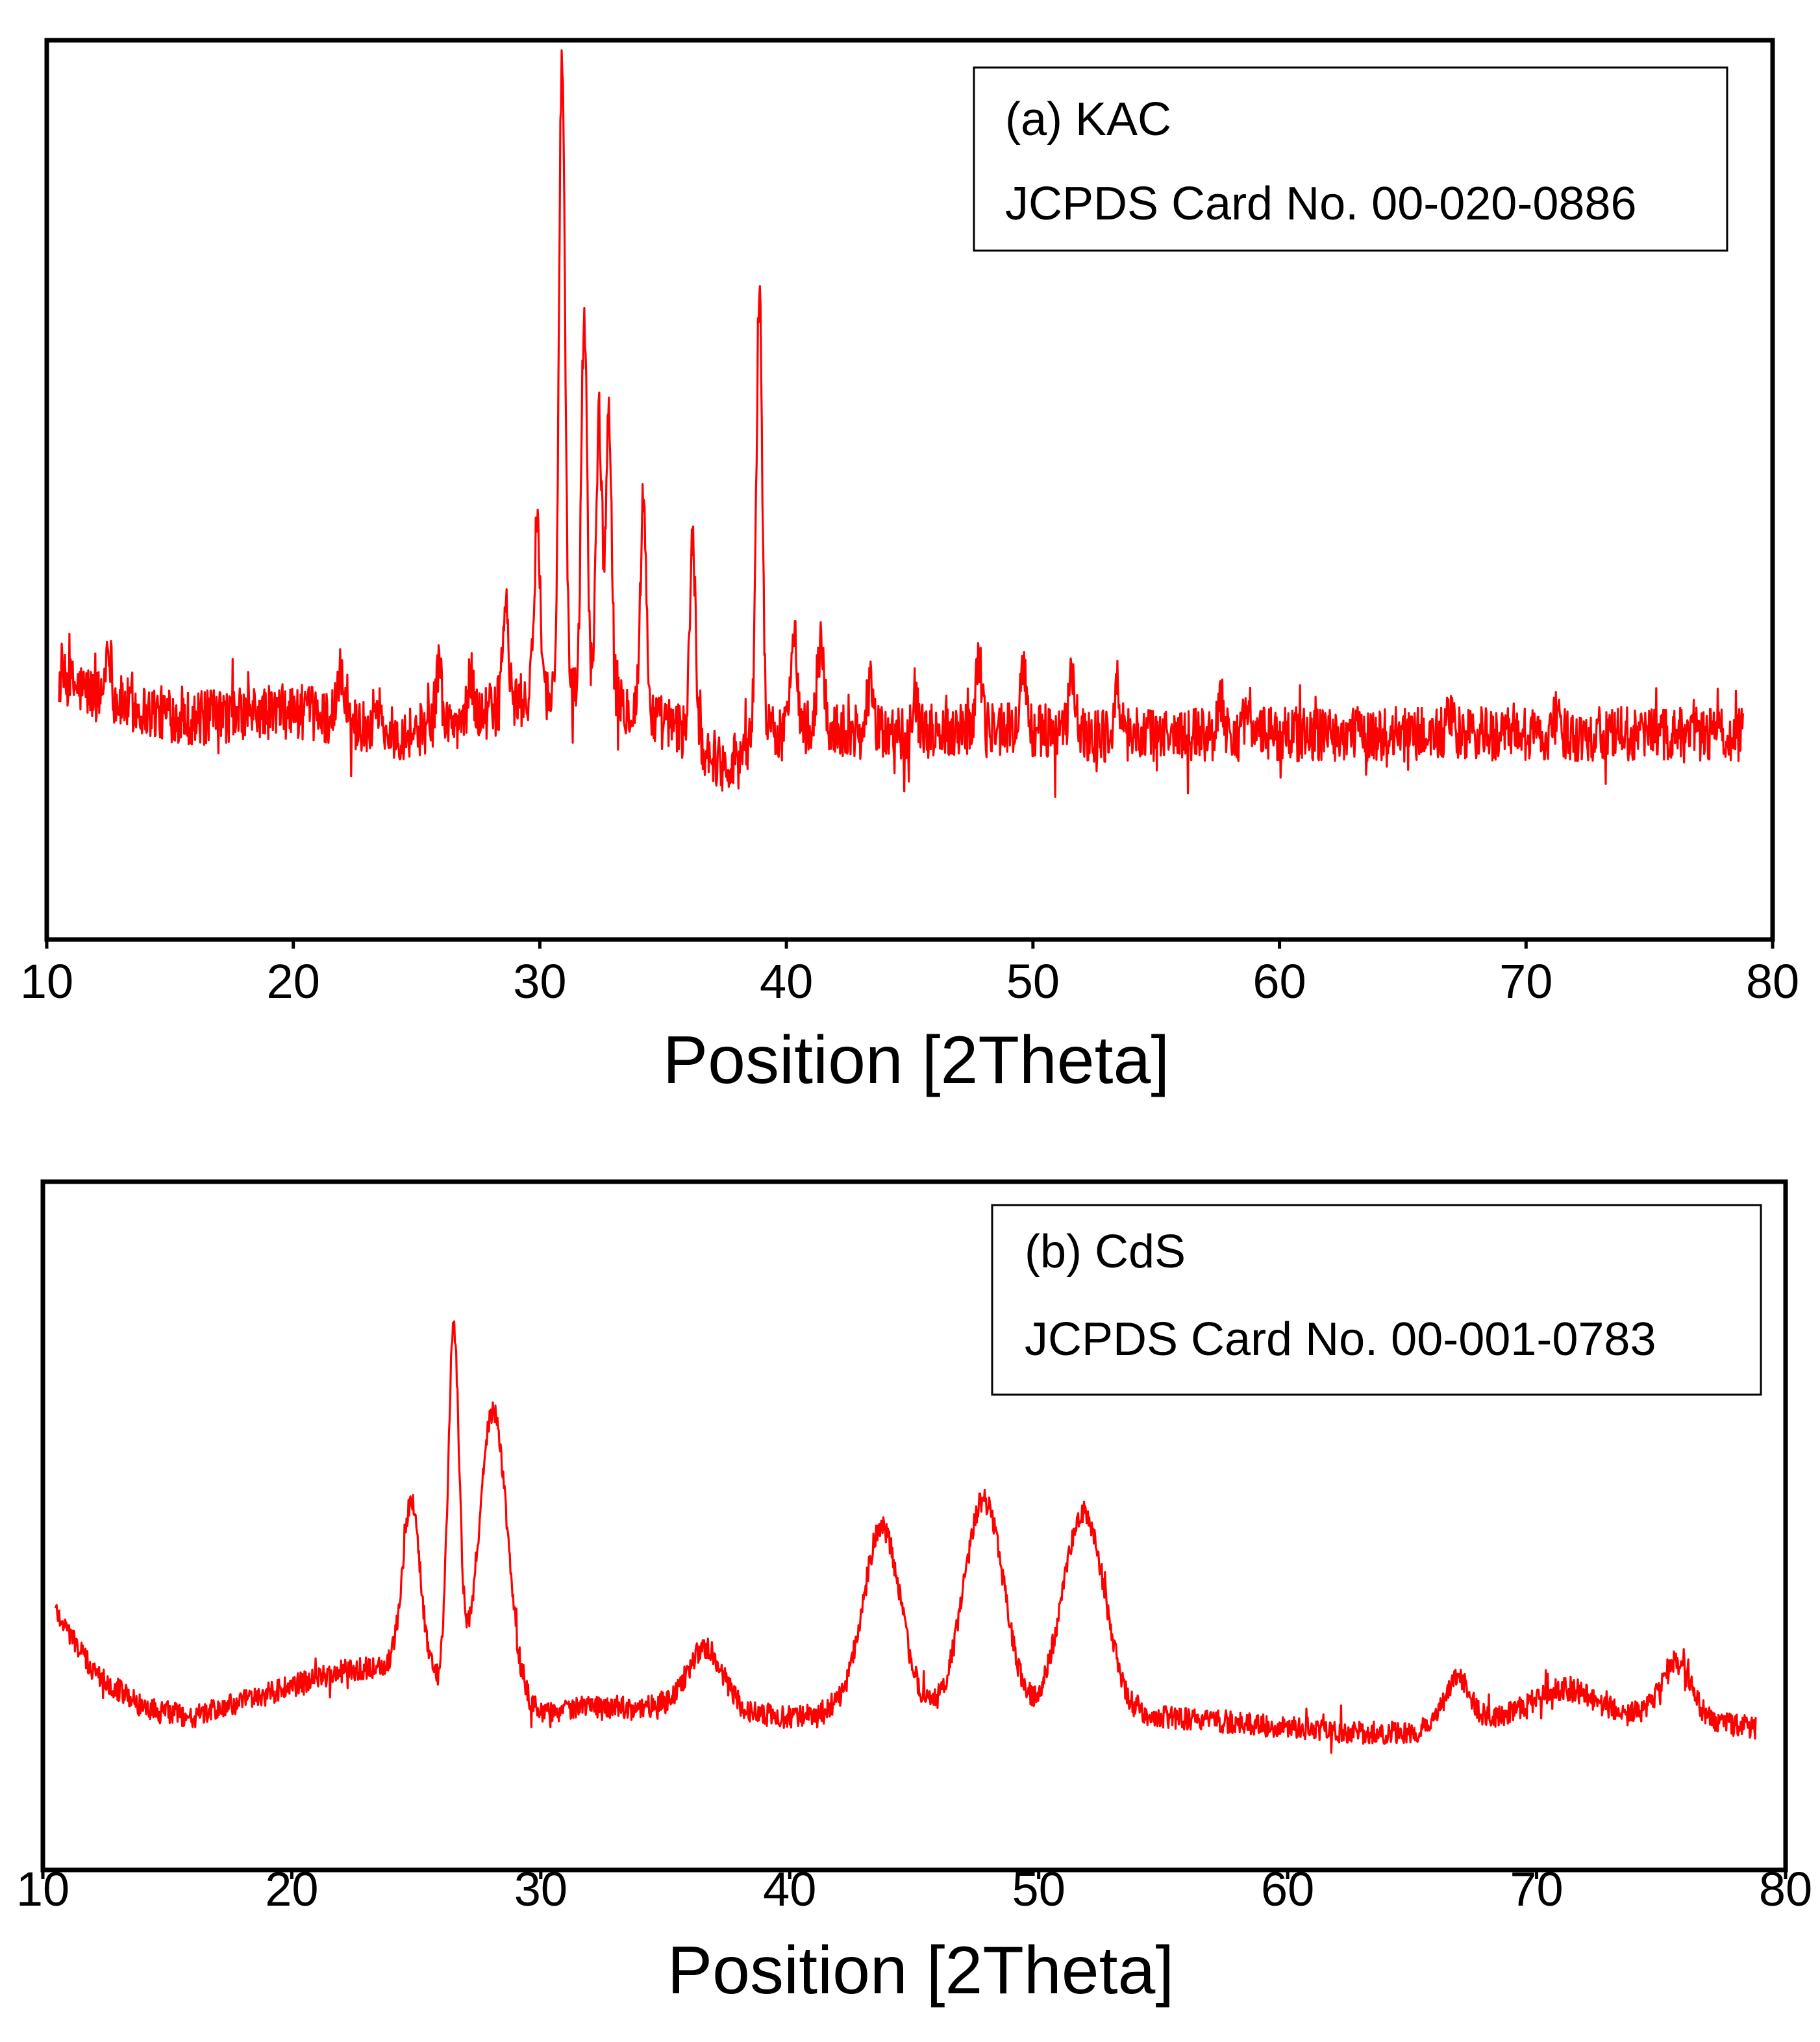 Image resolution: width=1820 pixels, height=2042 pixels. I want to click on legend: (b) CdS JCPDS Card No. 00-001-0783, so click(1377, 1300).